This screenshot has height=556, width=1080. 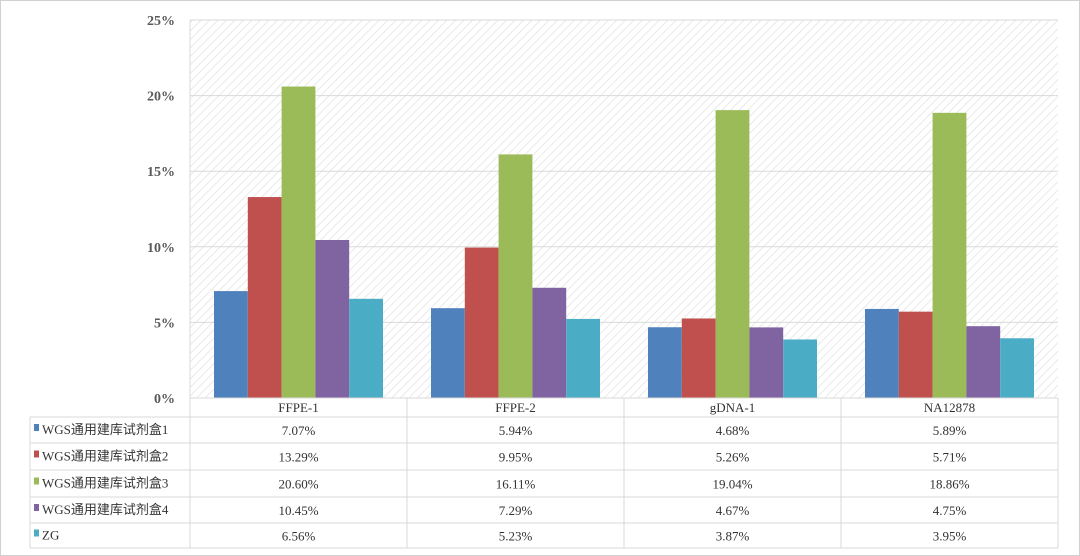 What do you see at coordinates (161, 172) in the screenshot?
I see `y-tick-label: 15%` at bounding box center [161, 172].